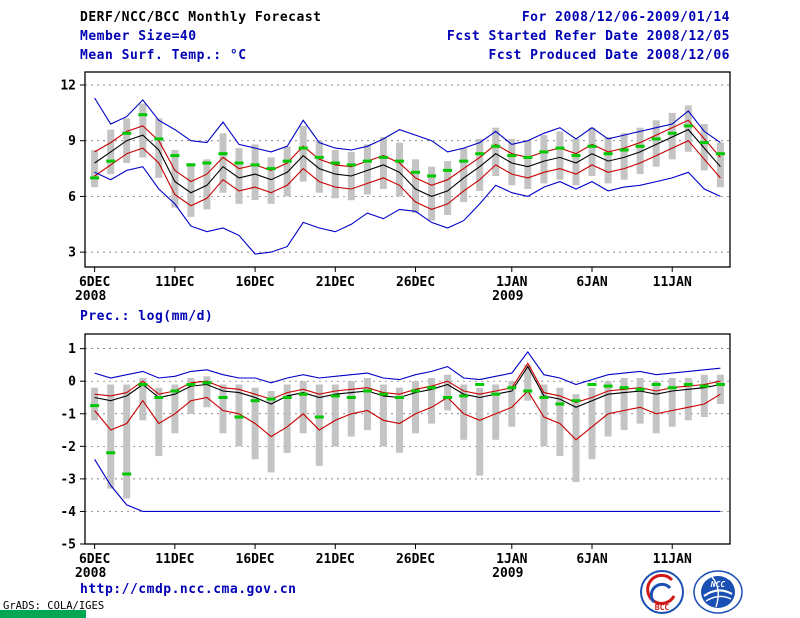 Image resolution: width=800 pixels, height=618 pixels. What do you see at coordinates (68, 512) in the screenshot?
I see `svg-text: -4` at bounding box center [68, 512].